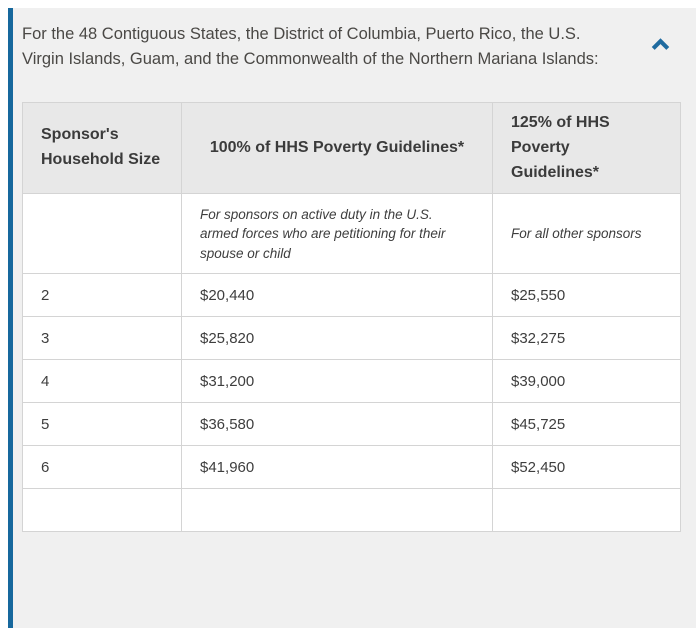 The height and width of the screenshot is (628, 696). Describe the element at coordinates (337, 467) in the screenshot. I see `guideline-100-cell: $41,960` at that location.